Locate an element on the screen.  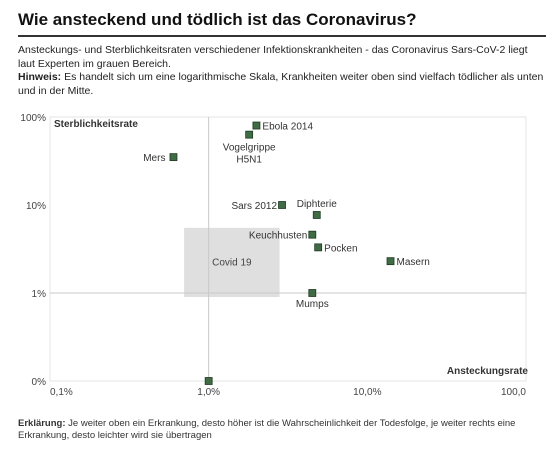
note-label: Hinweis: is located at coordinates (40, 77).